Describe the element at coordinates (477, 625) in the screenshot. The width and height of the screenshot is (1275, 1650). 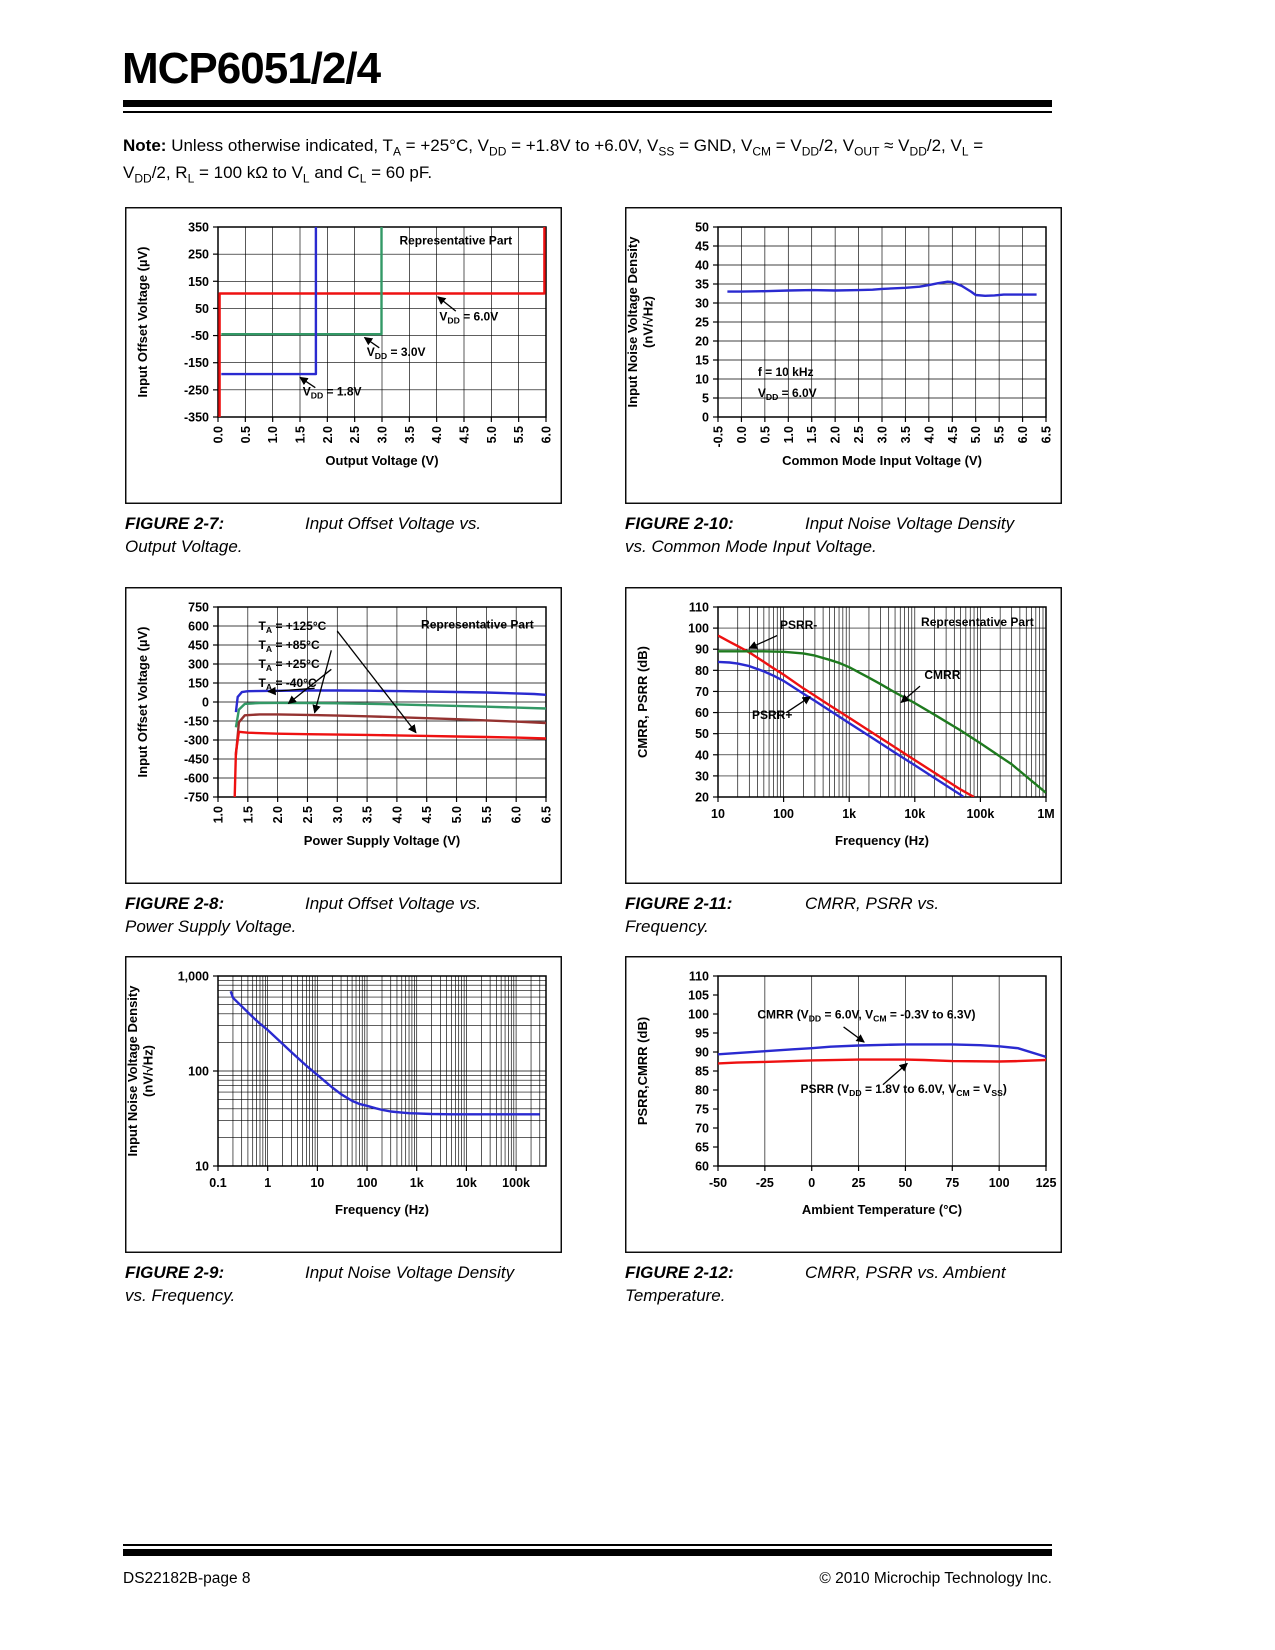
I see `chart-annotation: Representative Part` at that location.